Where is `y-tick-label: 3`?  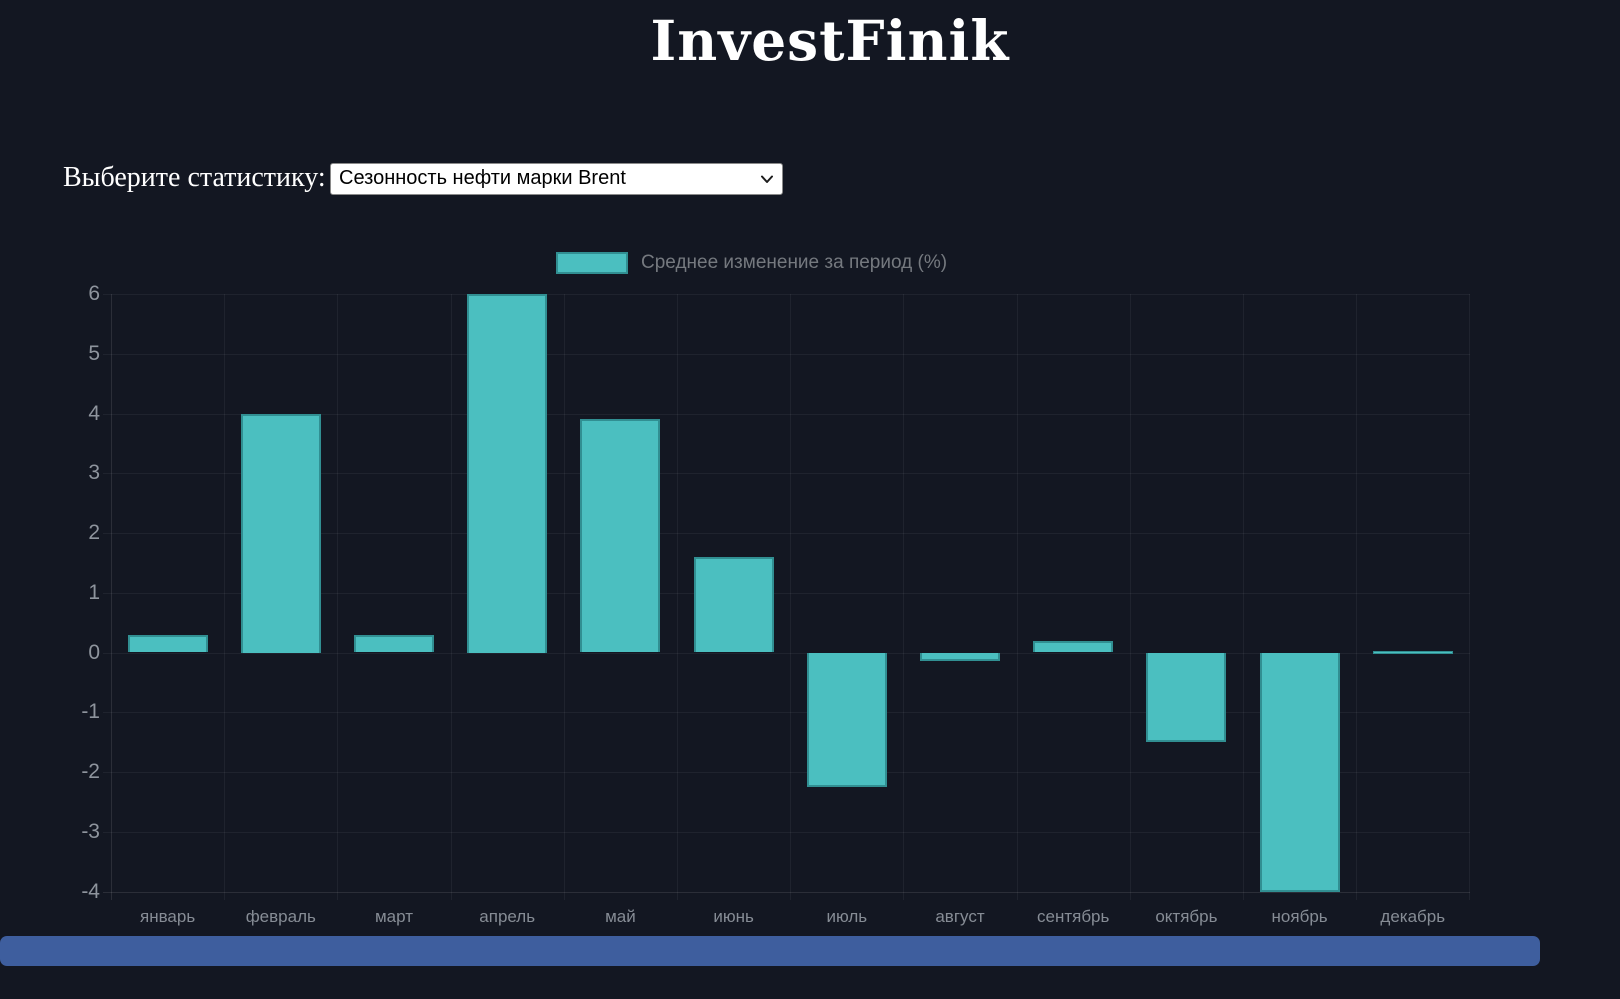
y-tick-label: 3 is located at coordinates (94, 473).